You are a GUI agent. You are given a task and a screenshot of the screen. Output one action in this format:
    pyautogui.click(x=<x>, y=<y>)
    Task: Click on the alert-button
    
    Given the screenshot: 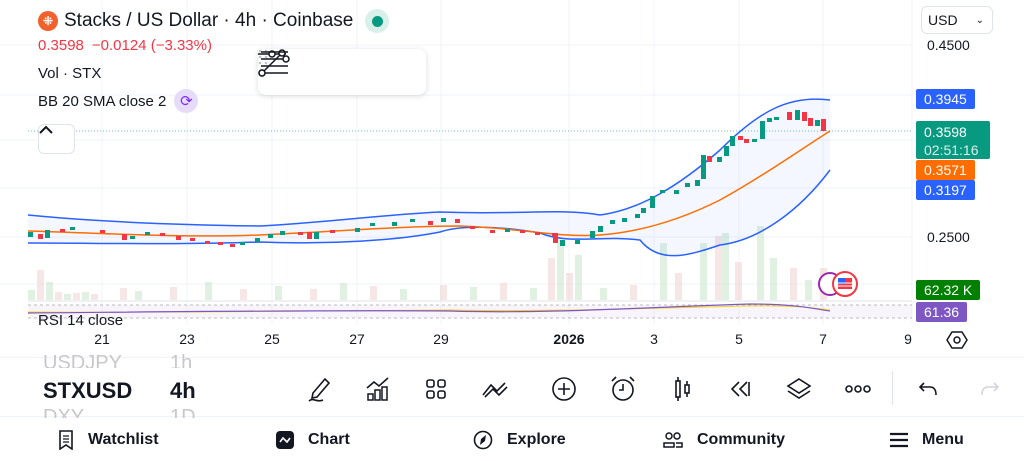 What is the action you would take?
    pyautogui.click(x=623, y=389)
    